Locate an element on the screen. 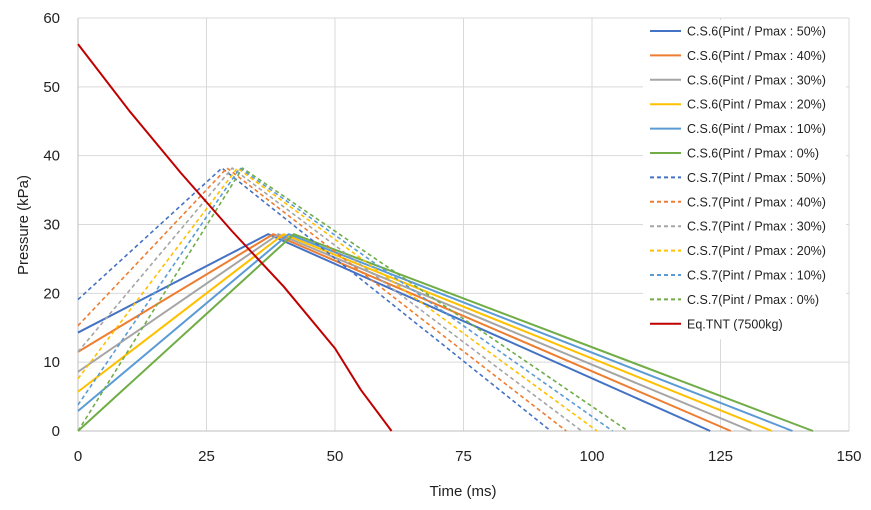 The image size is (871, 510). y-tick-label: 0 is located at coordinates (56, 431).